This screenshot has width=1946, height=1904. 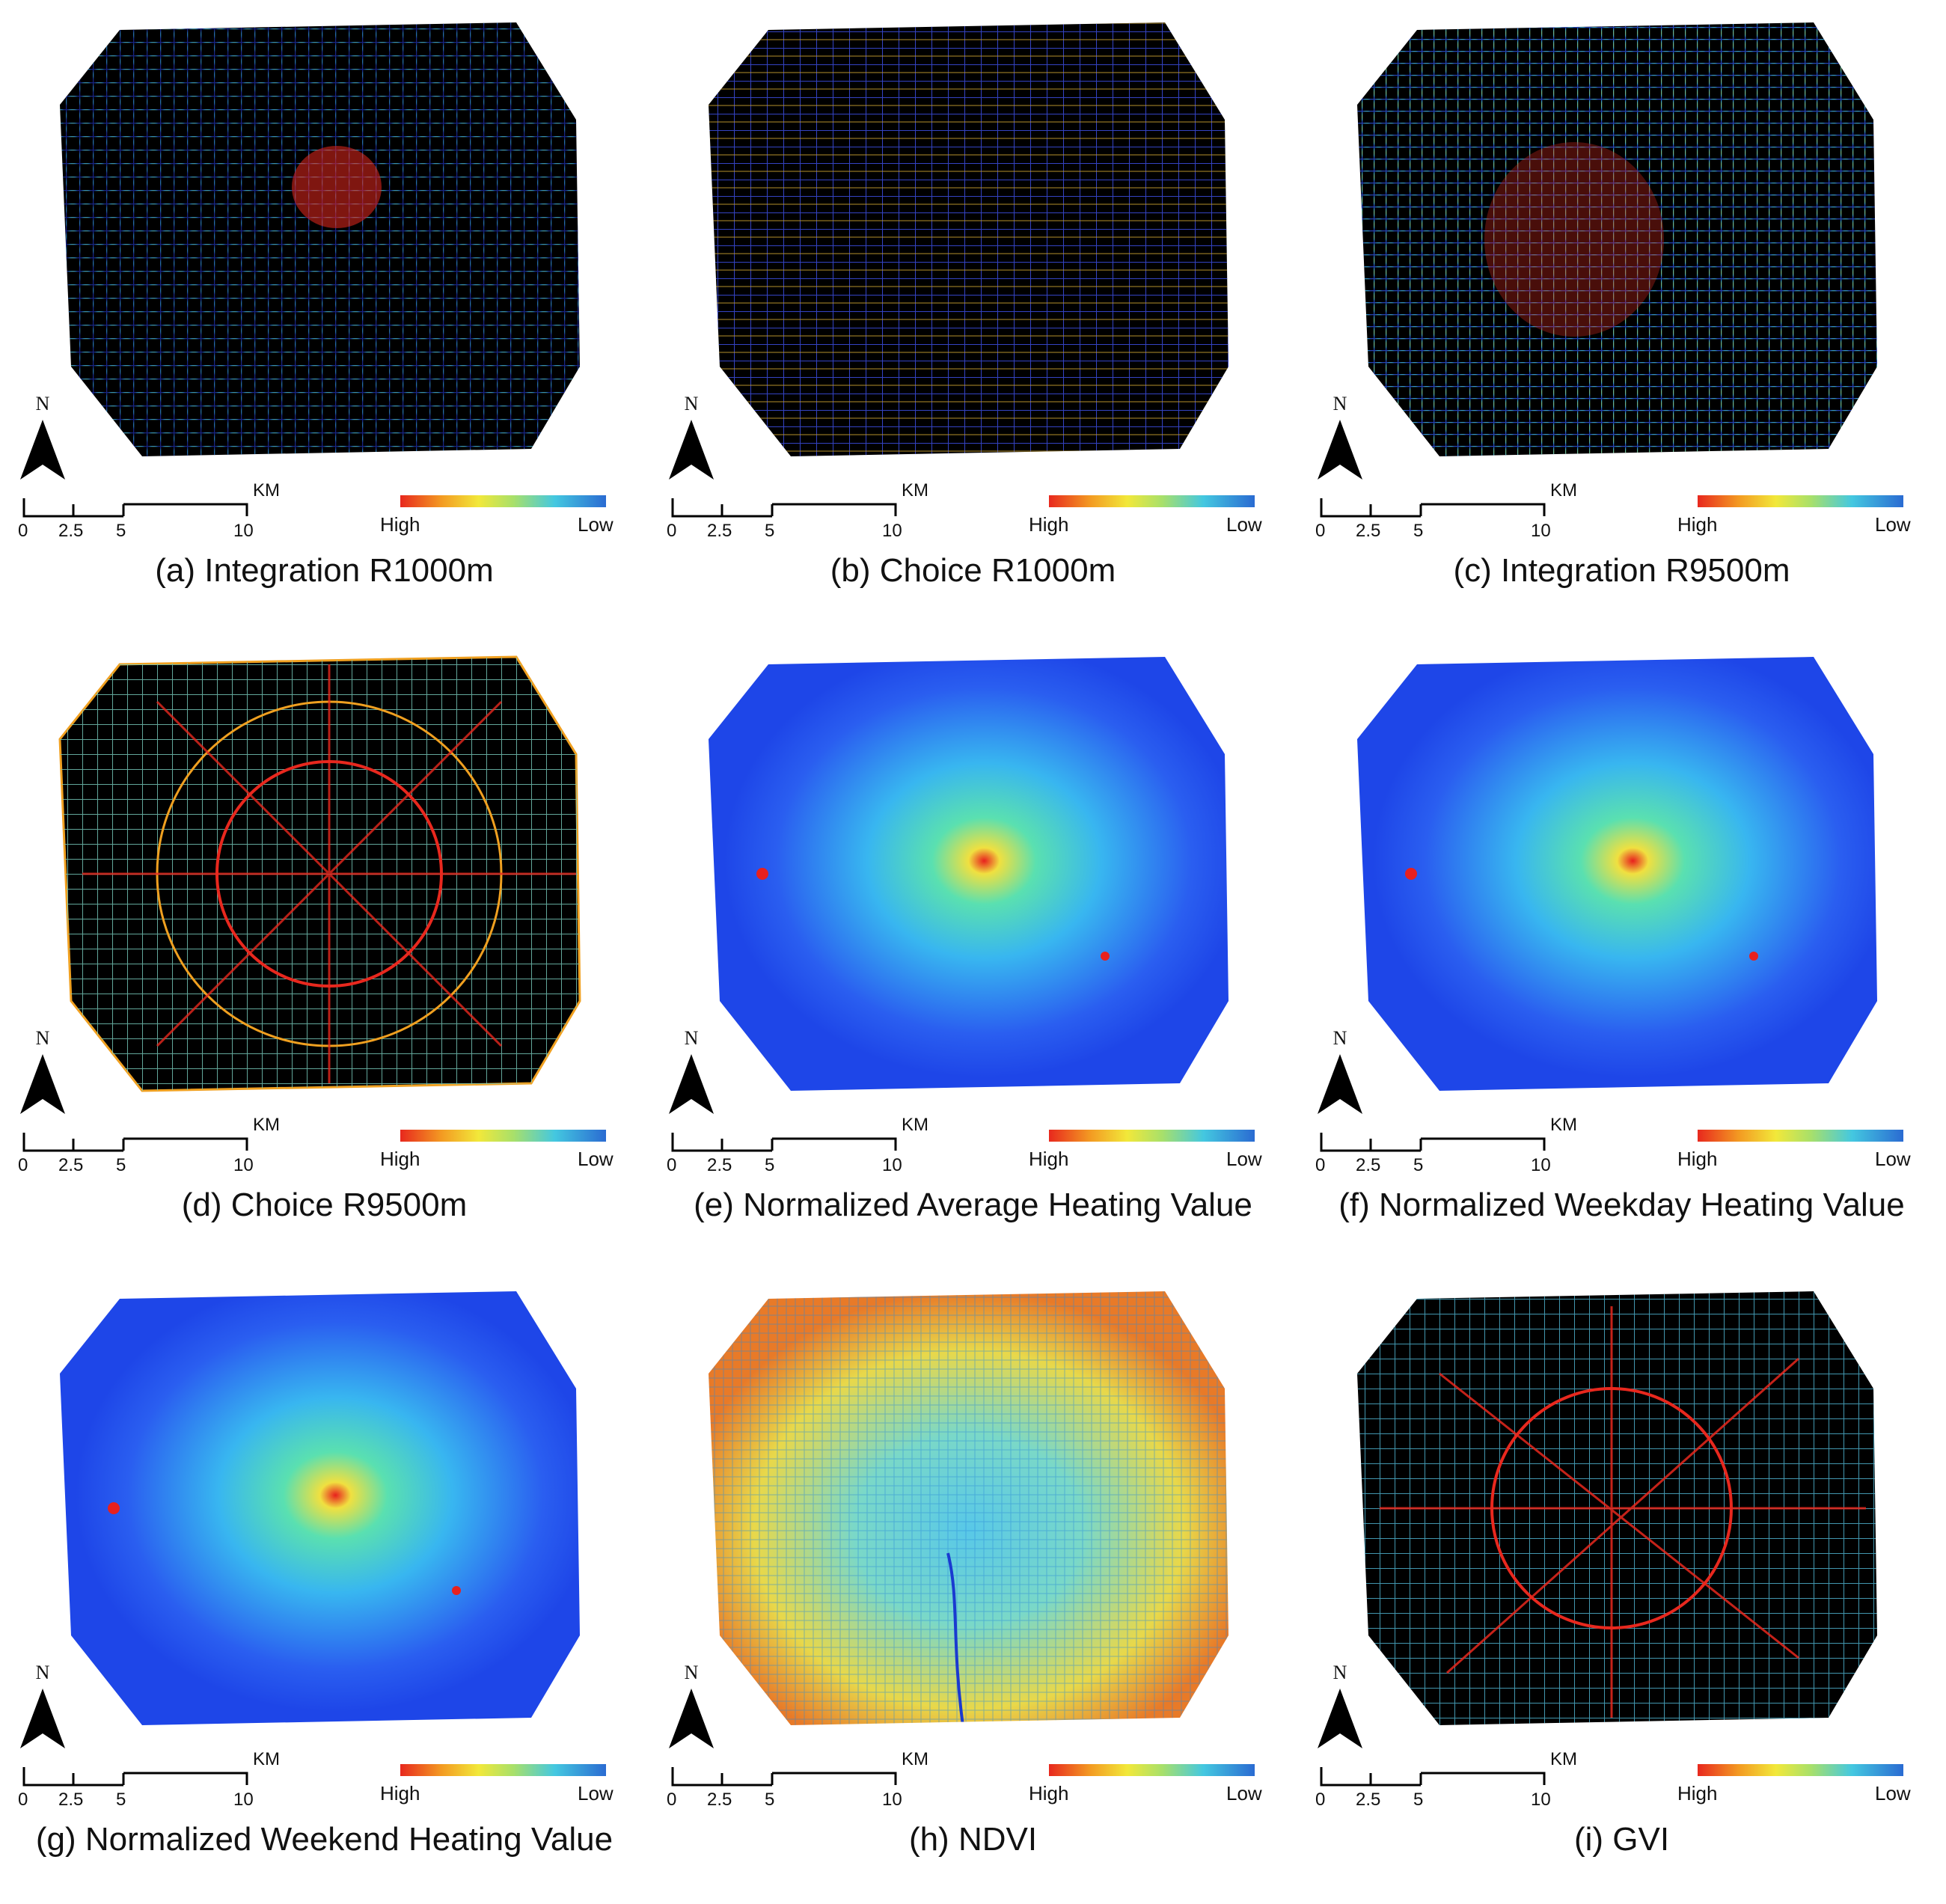 I want to click on panel-caption: (h) NDVI, so click(x=973, y=1839).